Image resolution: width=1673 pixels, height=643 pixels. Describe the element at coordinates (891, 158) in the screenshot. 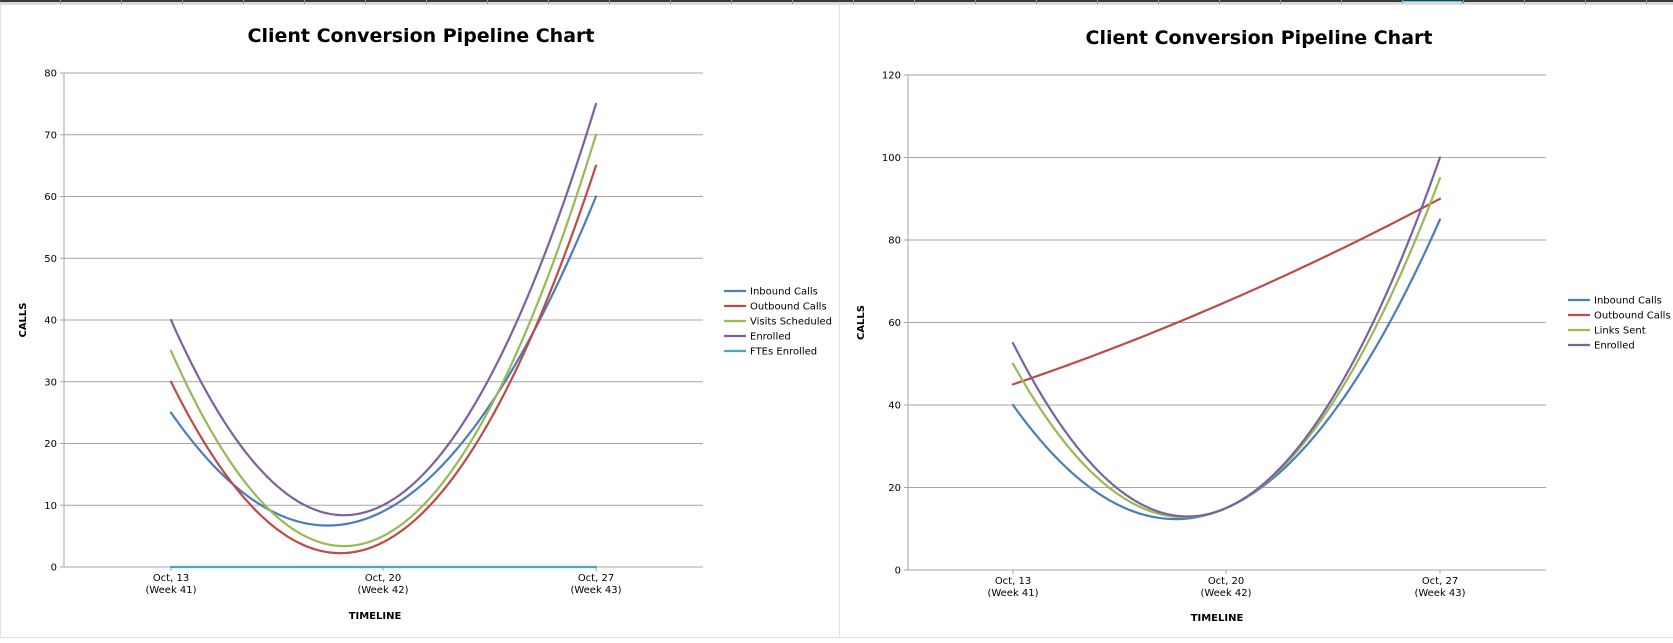

I see `y-tick-label: 100` at that location.